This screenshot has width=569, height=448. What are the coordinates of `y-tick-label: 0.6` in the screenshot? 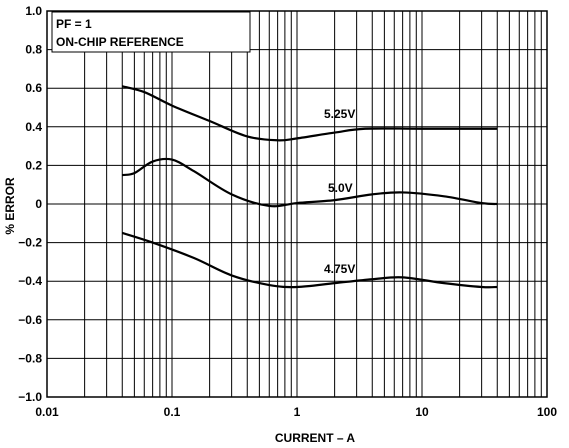 It's located at (33, 88).